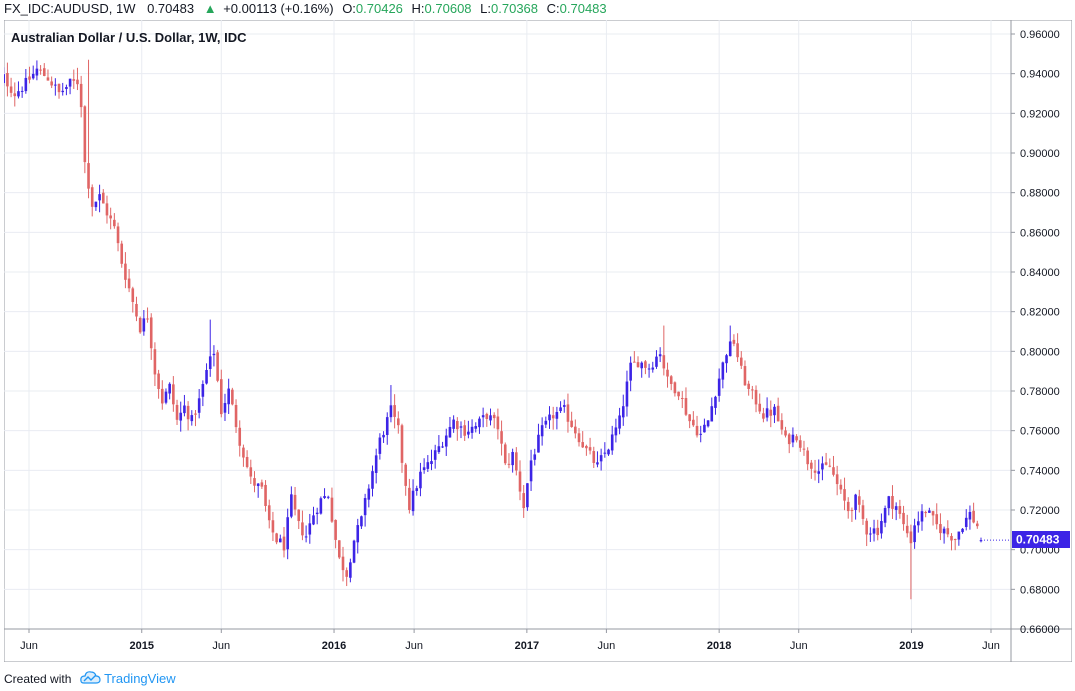 The height and width of the screenshot is (691, 1075). Describe the element at coordinates (70, 8) in the screenshot. I see `symbol-label: FX_IDC:AUDUSD, 1W` at that location.